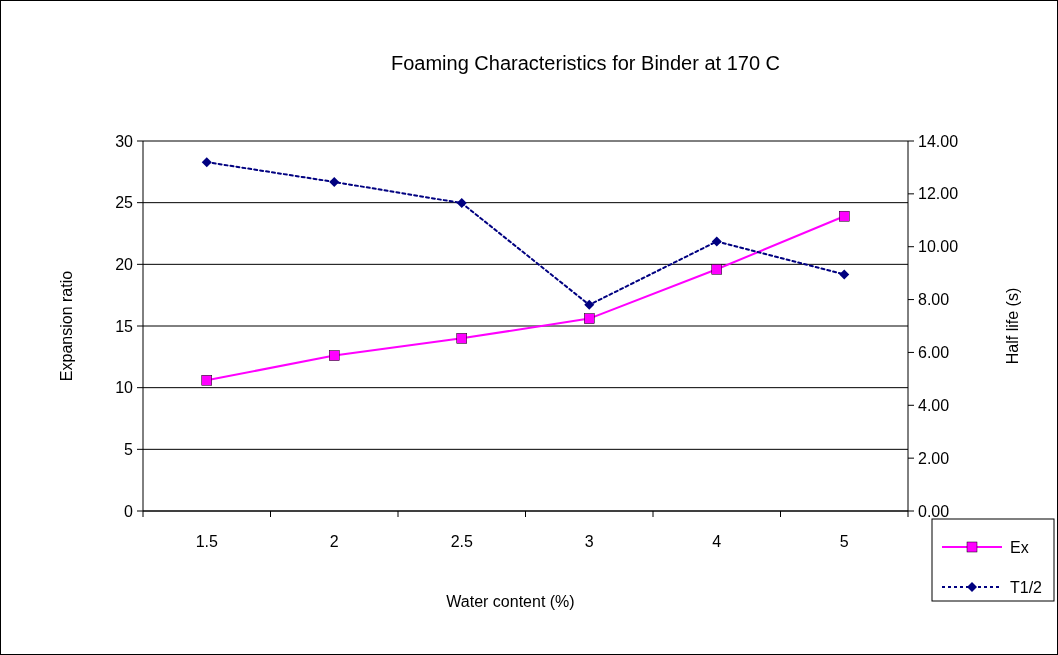 Image resolution: width=1058 pixels, height=655 pixels. I want to click on y-tick-label: 30, so click(124, 141).